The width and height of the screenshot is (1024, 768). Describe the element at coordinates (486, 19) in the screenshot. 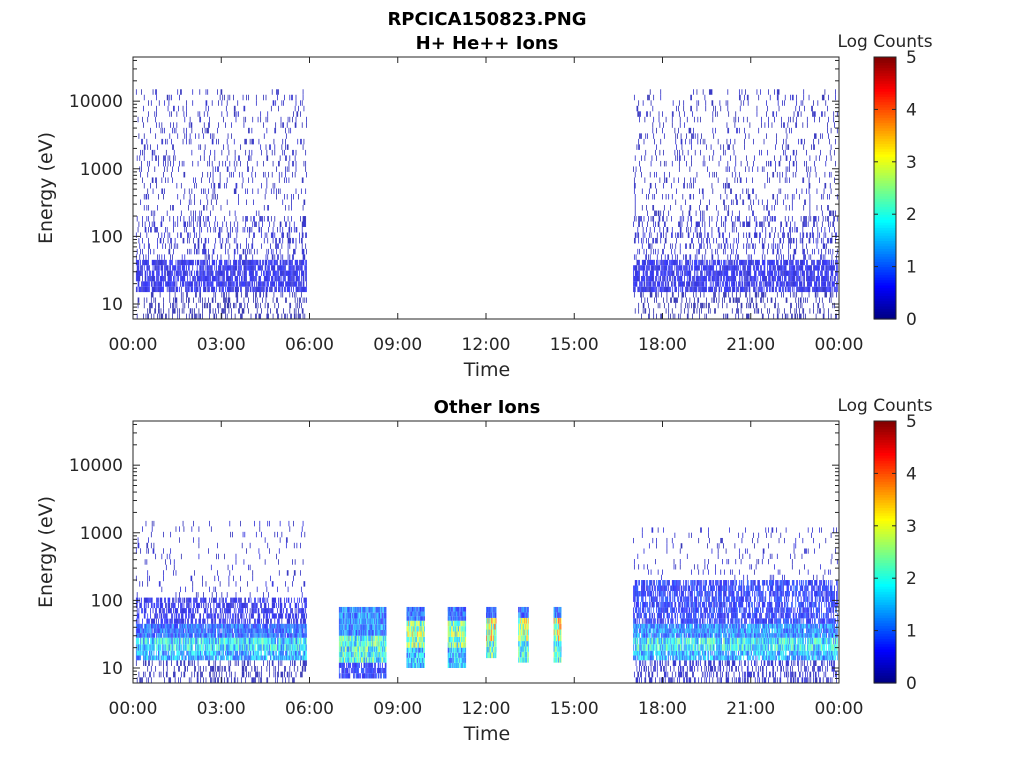

I see `figure-title: RPCICA150823.PNG` at that location.